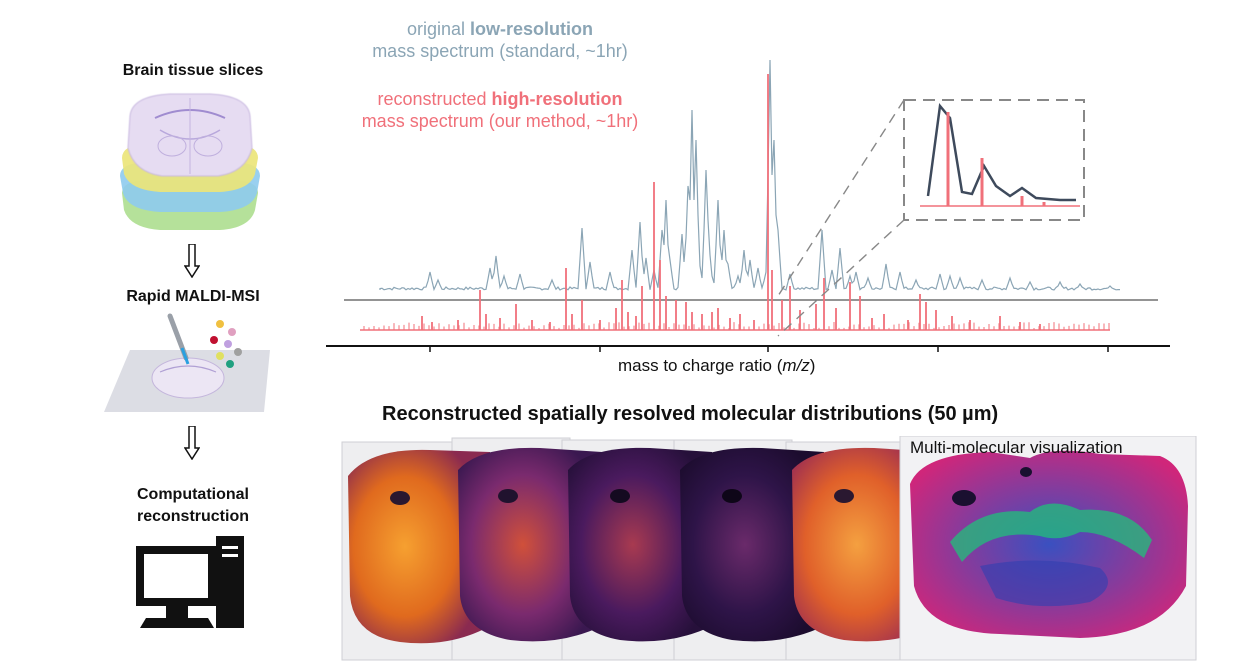 Image resolution: width=1249 pixels, height=669 pixels. I want to click on axis-label-suffix: ), so click(812, 365).